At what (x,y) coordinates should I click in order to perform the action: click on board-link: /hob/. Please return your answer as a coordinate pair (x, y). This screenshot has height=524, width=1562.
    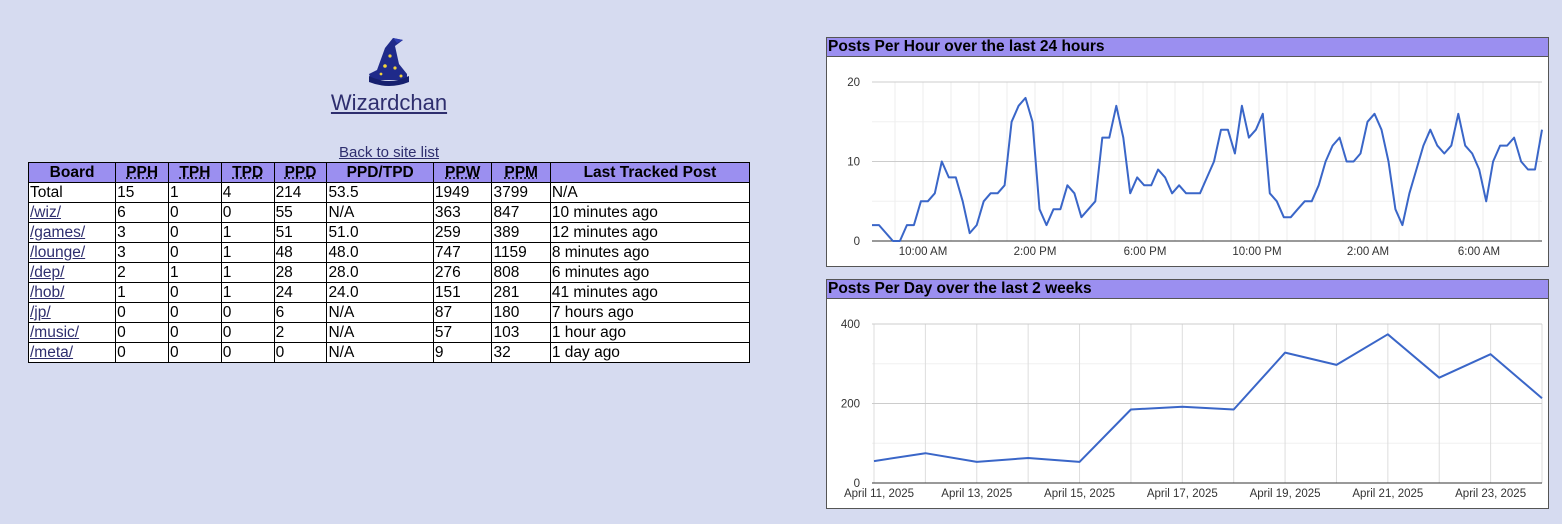
    Looking at the image, I should click on (47, 292).